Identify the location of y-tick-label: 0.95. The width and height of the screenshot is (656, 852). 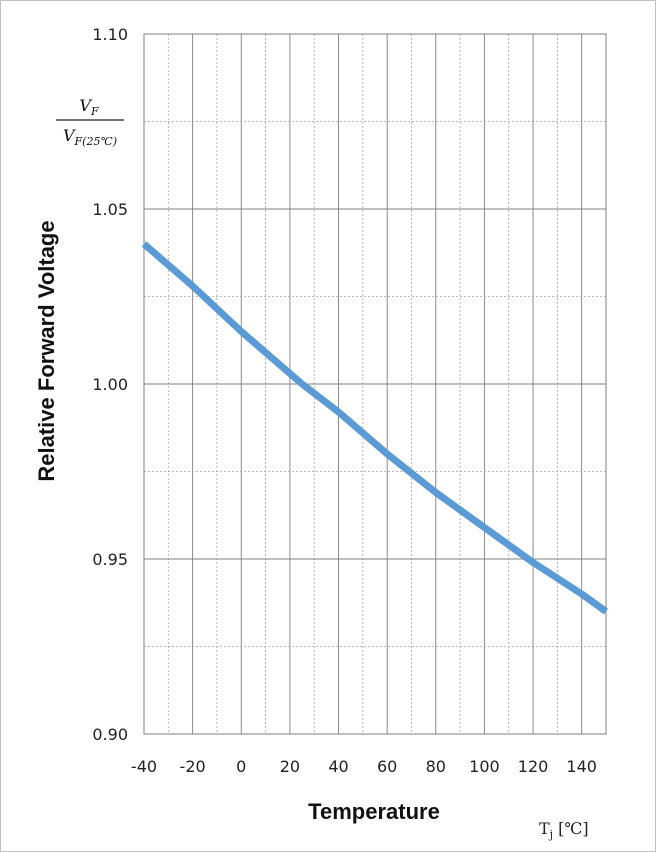
(110, 559).